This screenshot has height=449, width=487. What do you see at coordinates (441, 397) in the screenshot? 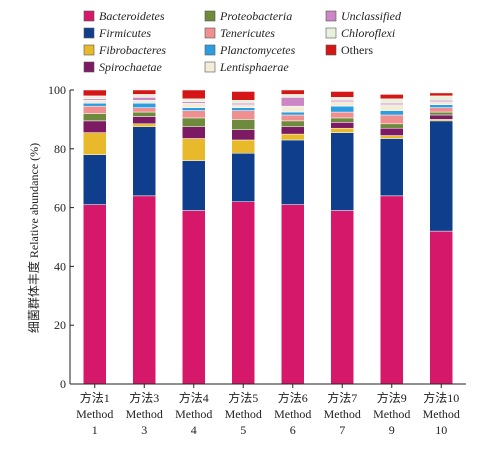
I see `x-tick-label: 方法10` at bounding box center [441, 397].